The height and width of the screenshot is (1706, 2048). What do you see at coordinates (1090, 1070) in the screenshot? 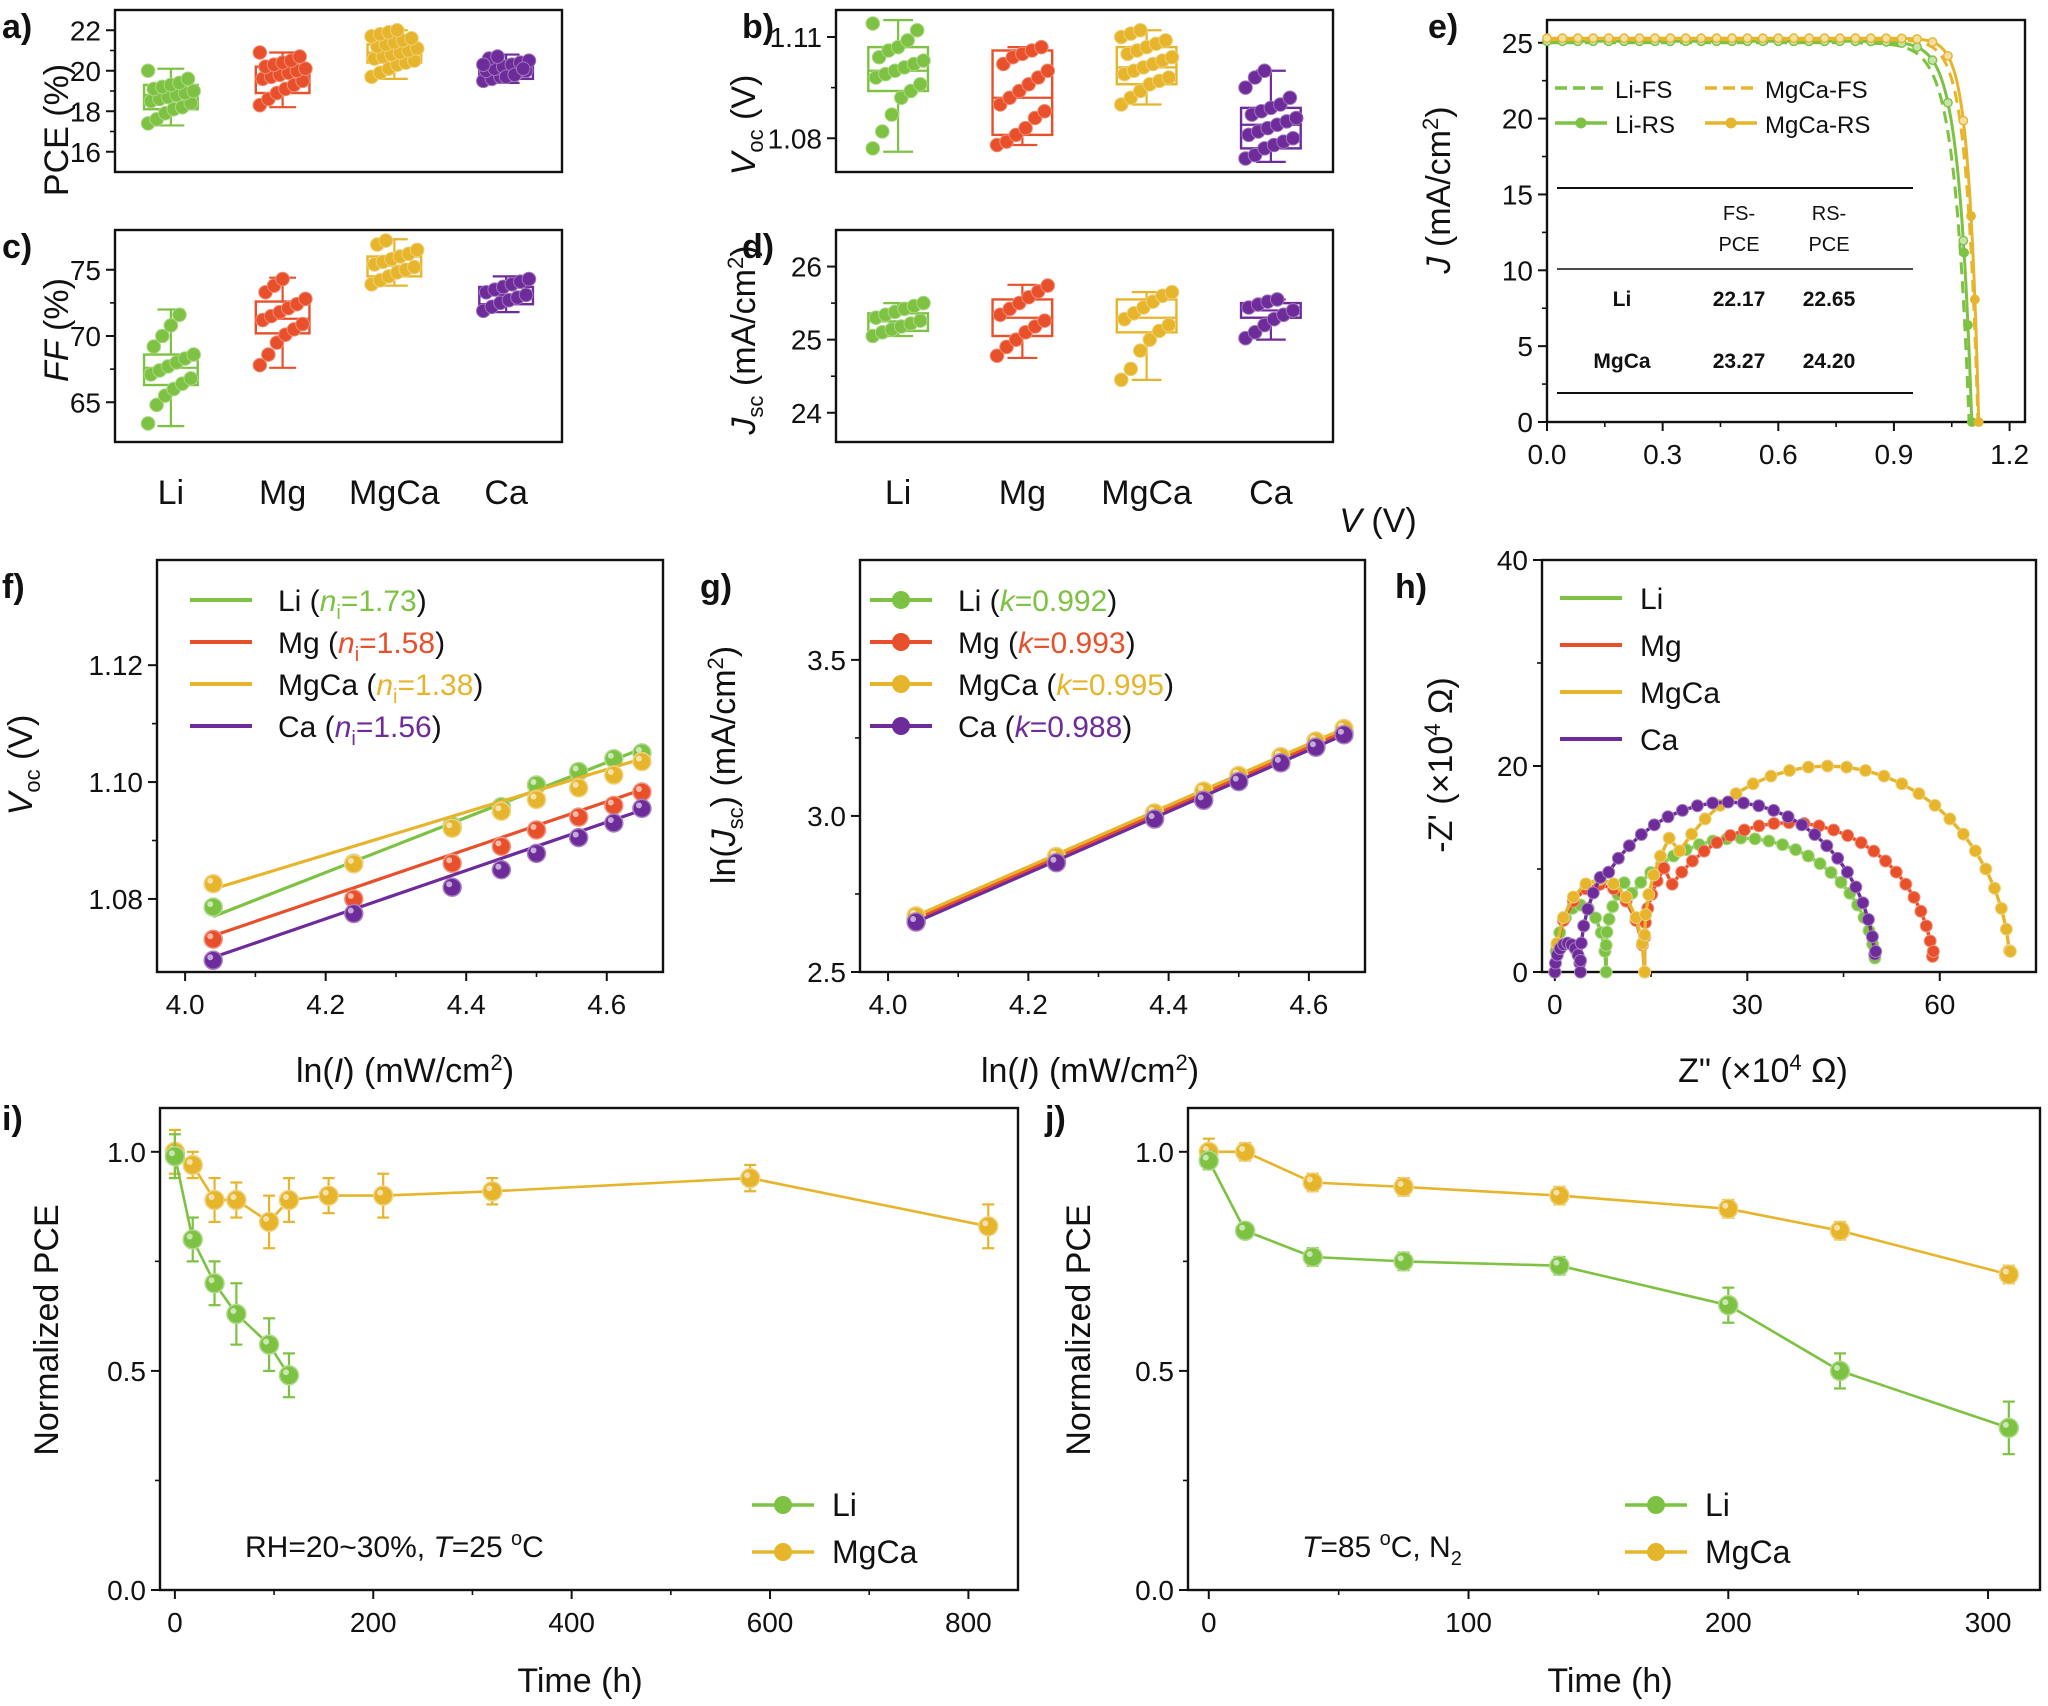
I see `g-xlabel: ln(I) (mW/cm2)` at bounding box center [1090, 1070].